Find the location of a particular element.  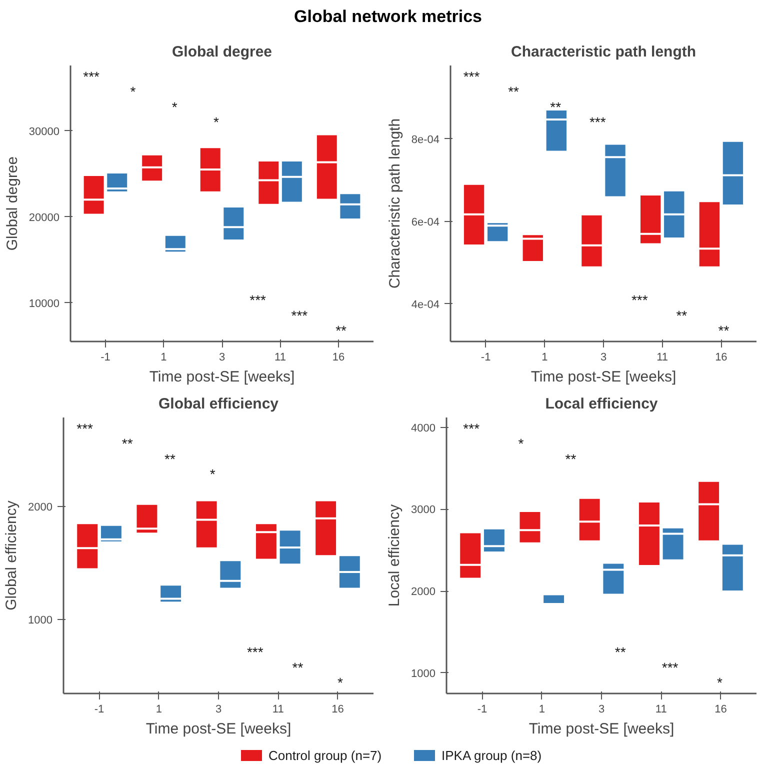

y-tick-label: 4000 is located at coordinates (423, 428).